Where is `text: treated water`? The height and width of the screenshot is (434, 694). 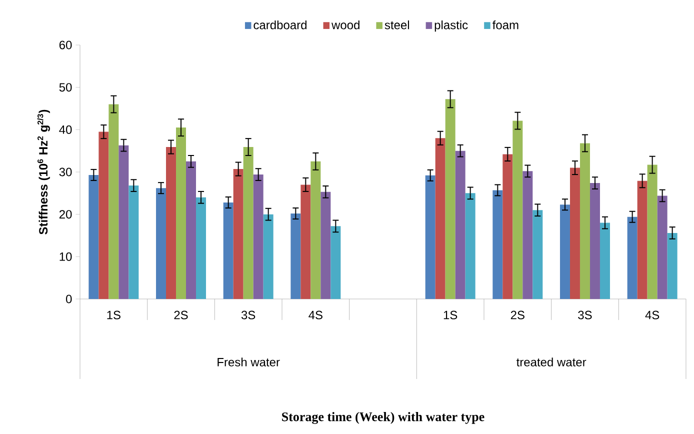
text: treated water is located at coordinates (551, 362).